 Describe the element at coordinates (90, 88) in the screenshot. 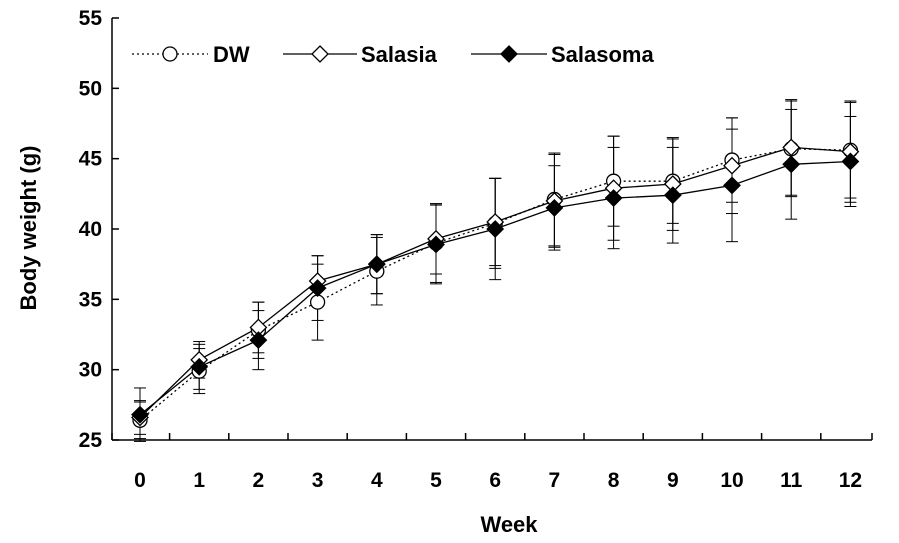

I see `y-tick-label: 50` at that location.